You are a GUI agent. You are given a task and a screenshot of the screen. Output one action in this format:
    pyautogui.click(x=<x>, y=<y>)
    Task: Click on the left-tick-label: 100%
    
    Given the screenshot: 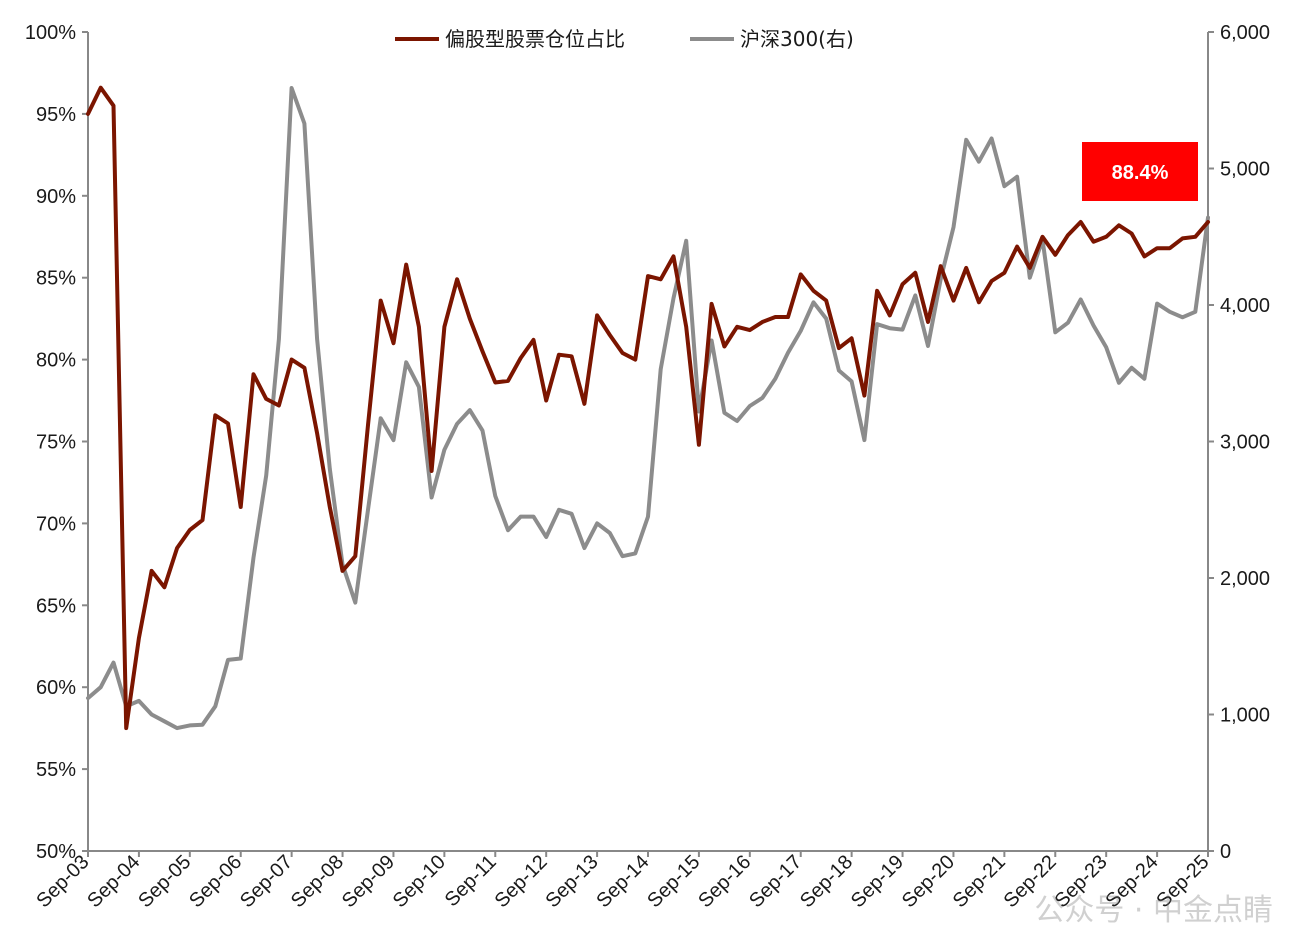 What is the action you would take?
    pyautogui.click(x=50, y=33)
    